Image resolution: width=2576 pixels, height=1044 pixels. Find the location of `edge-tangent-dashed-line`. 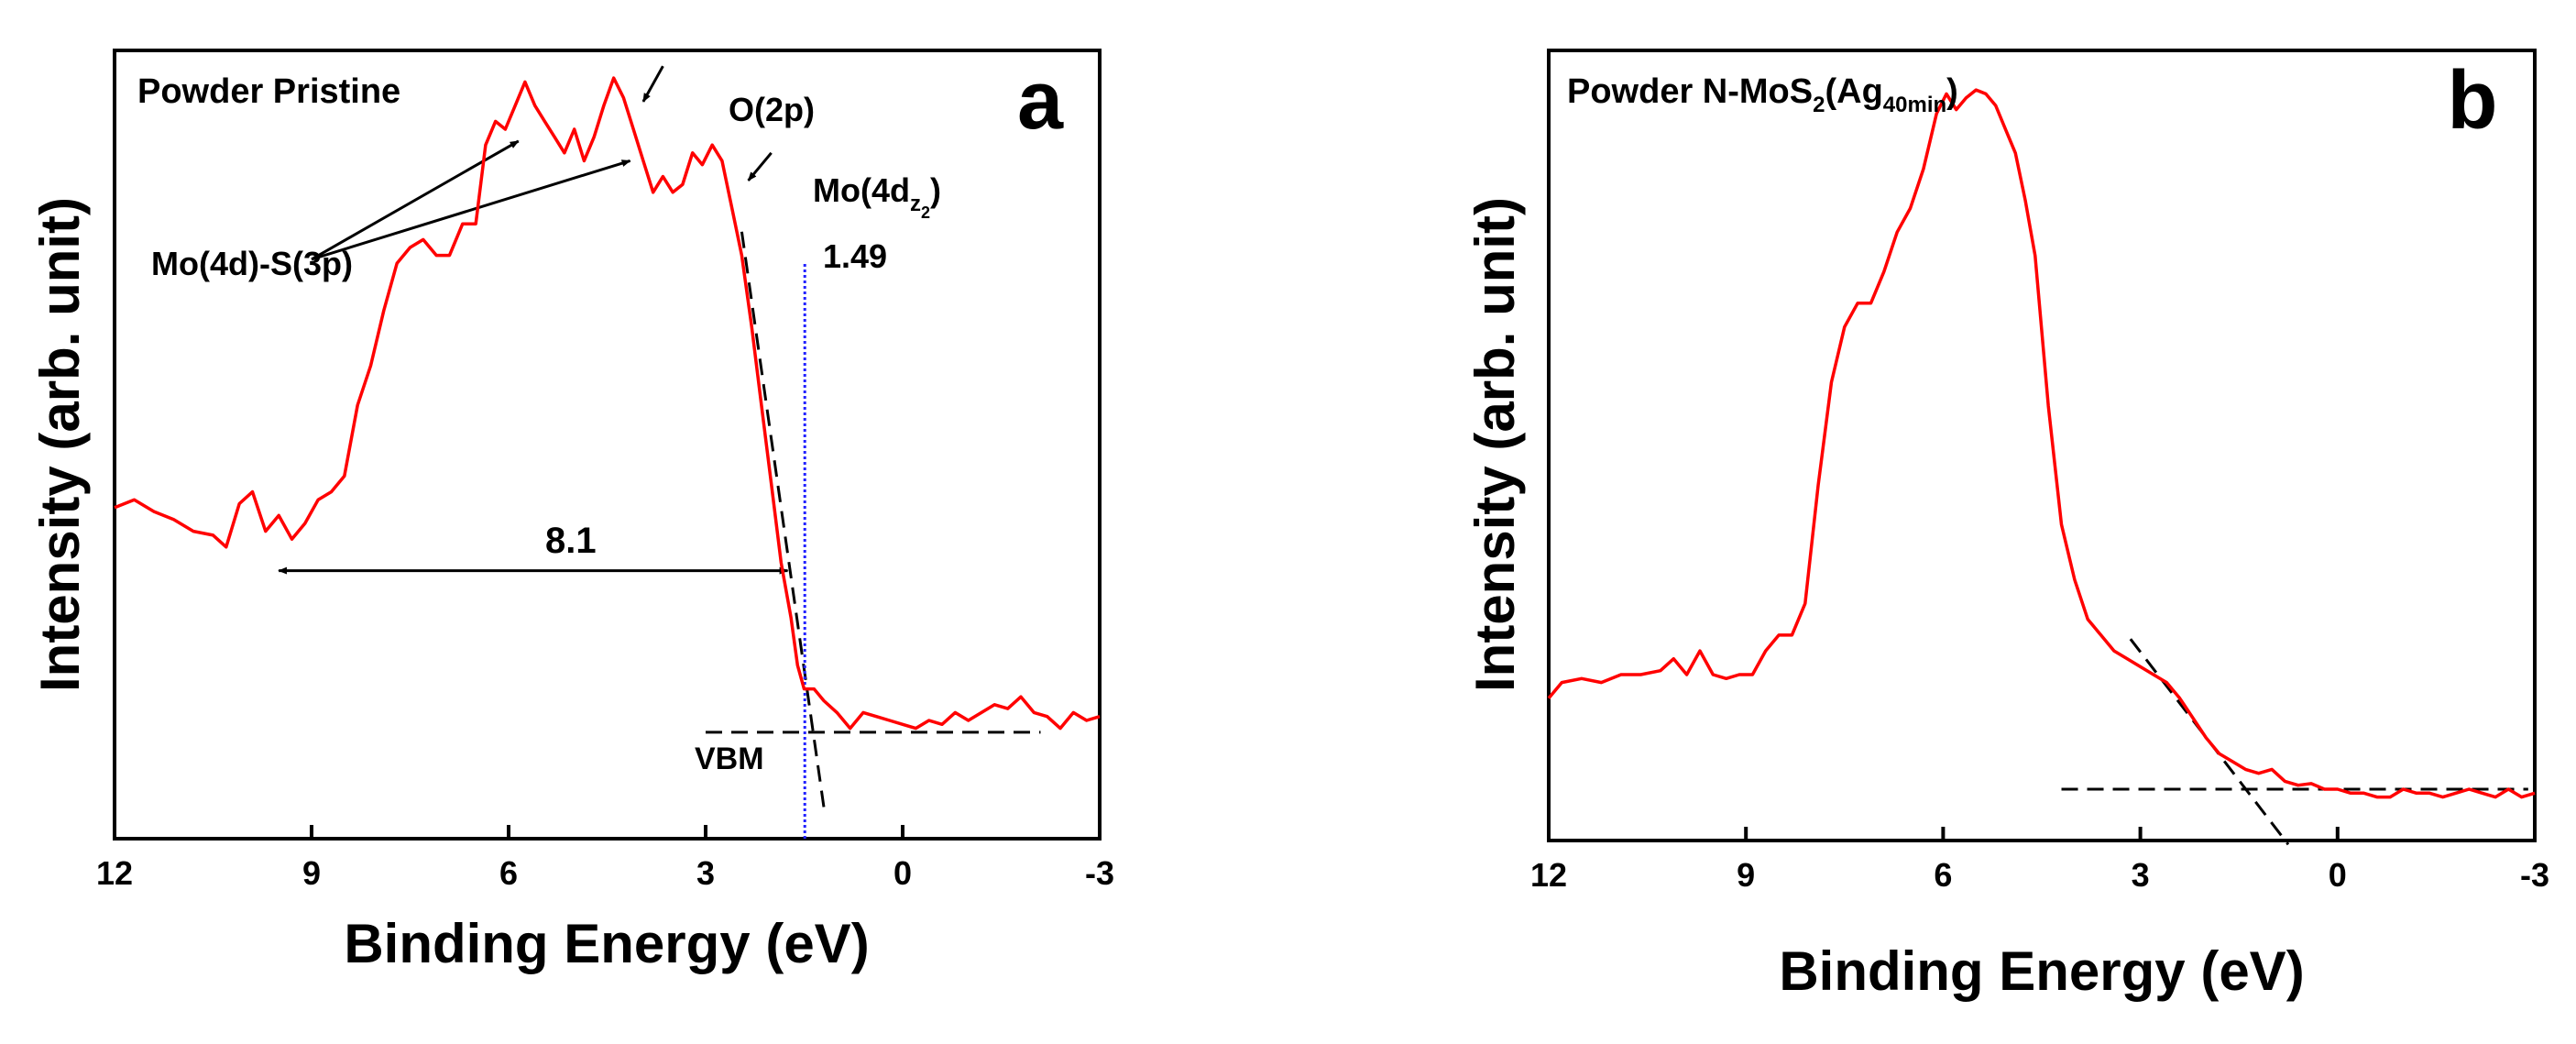

edge-tangent-dashed-line is located at coordinates (783, 519).